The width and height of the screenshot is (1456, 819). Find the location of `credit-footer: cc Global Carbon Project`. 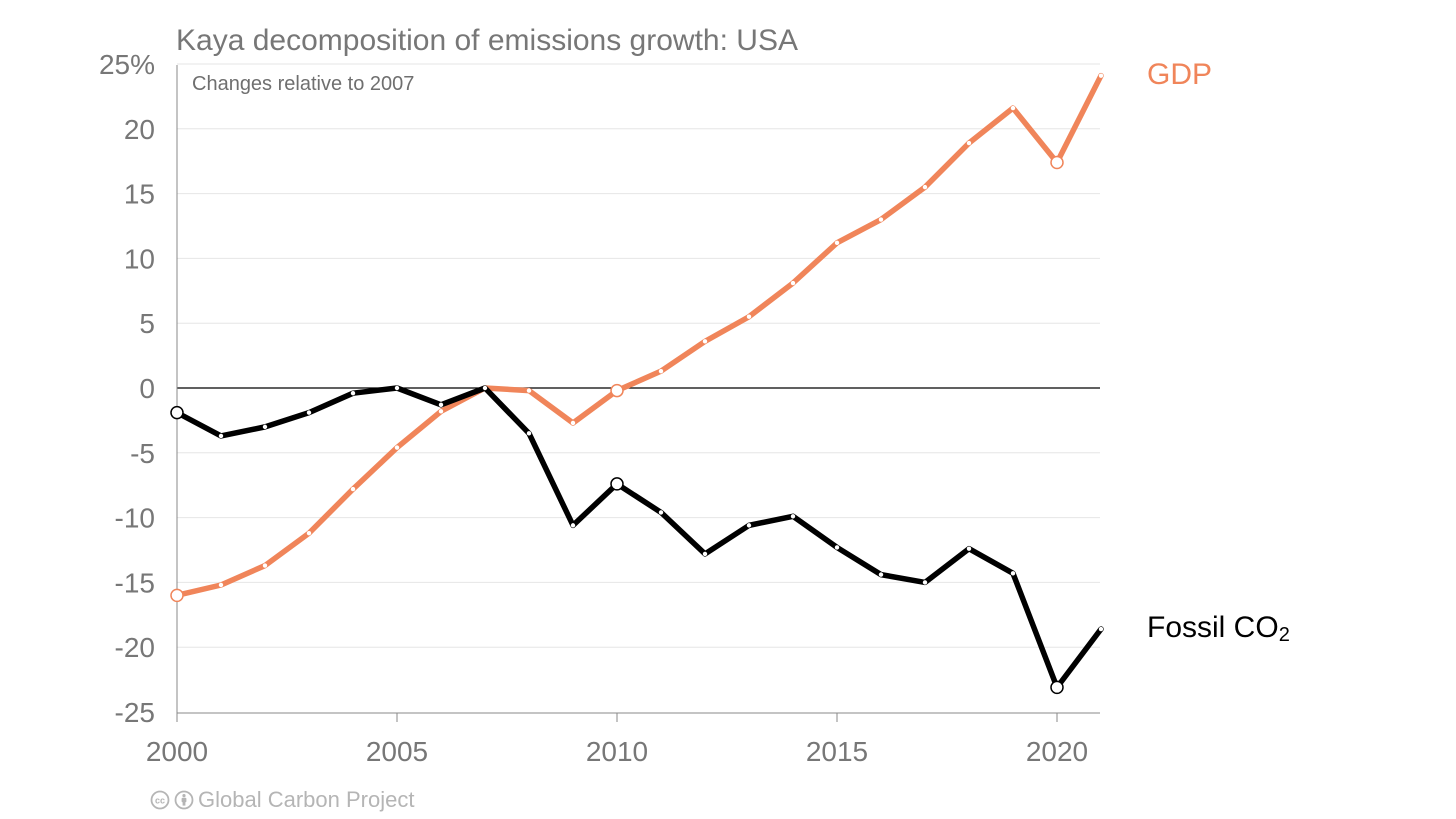

credit-footer: cc Global Carbon Project is located at coordinates (282, 800).